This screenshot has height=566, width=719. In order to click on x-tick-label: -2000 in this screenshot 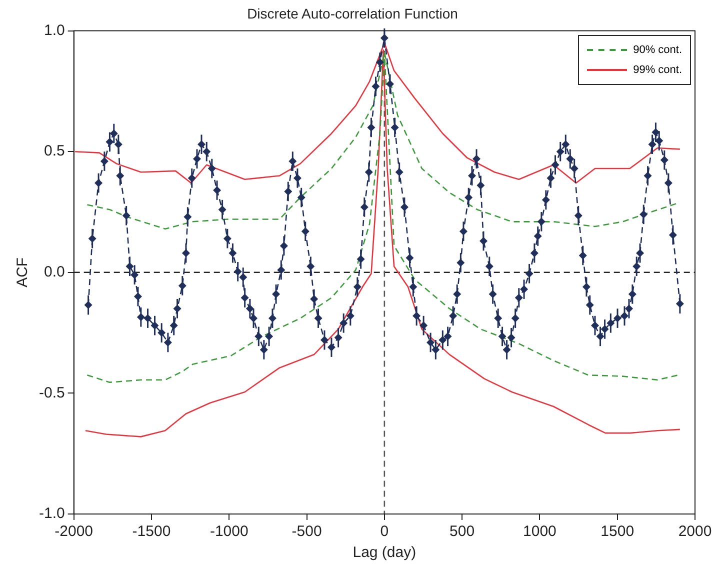, I will do `click(74, 531)`.